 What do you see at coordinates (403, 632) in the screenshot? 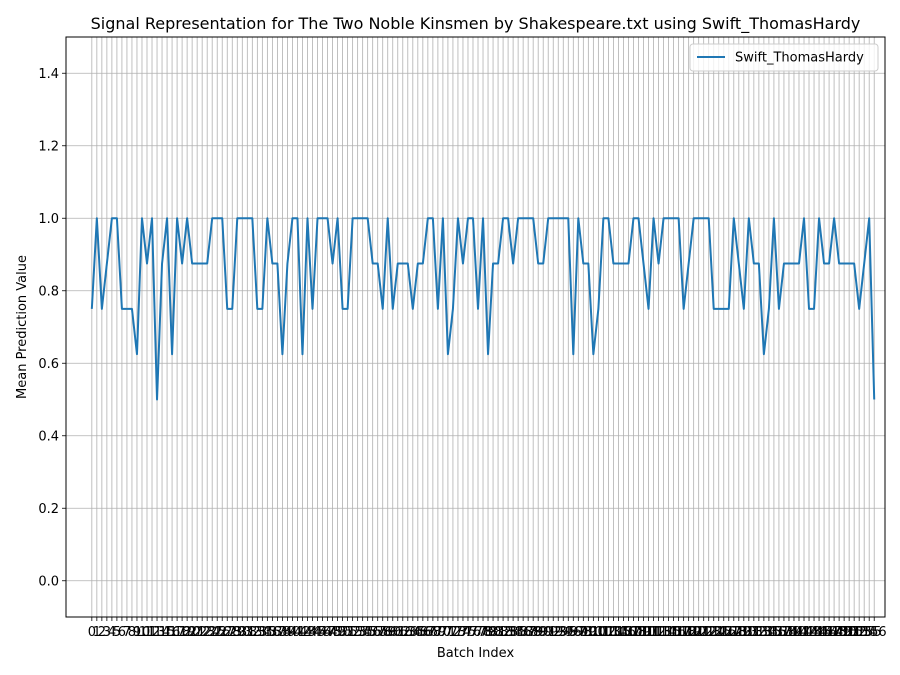
I see `x-tick-label: 62` at bounding box center [403, 632].